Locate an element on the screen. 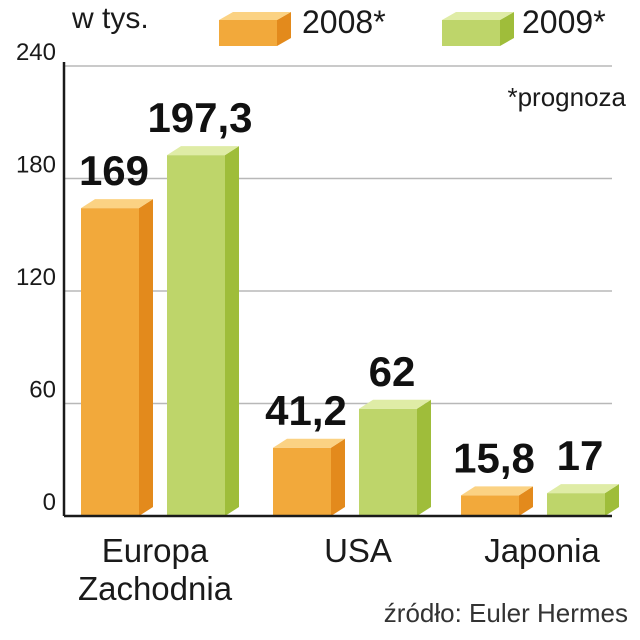 The height and width of the screenshot is (640, 640). source-note: źródło: Euler Hermes is located at coordinates (505, 613).